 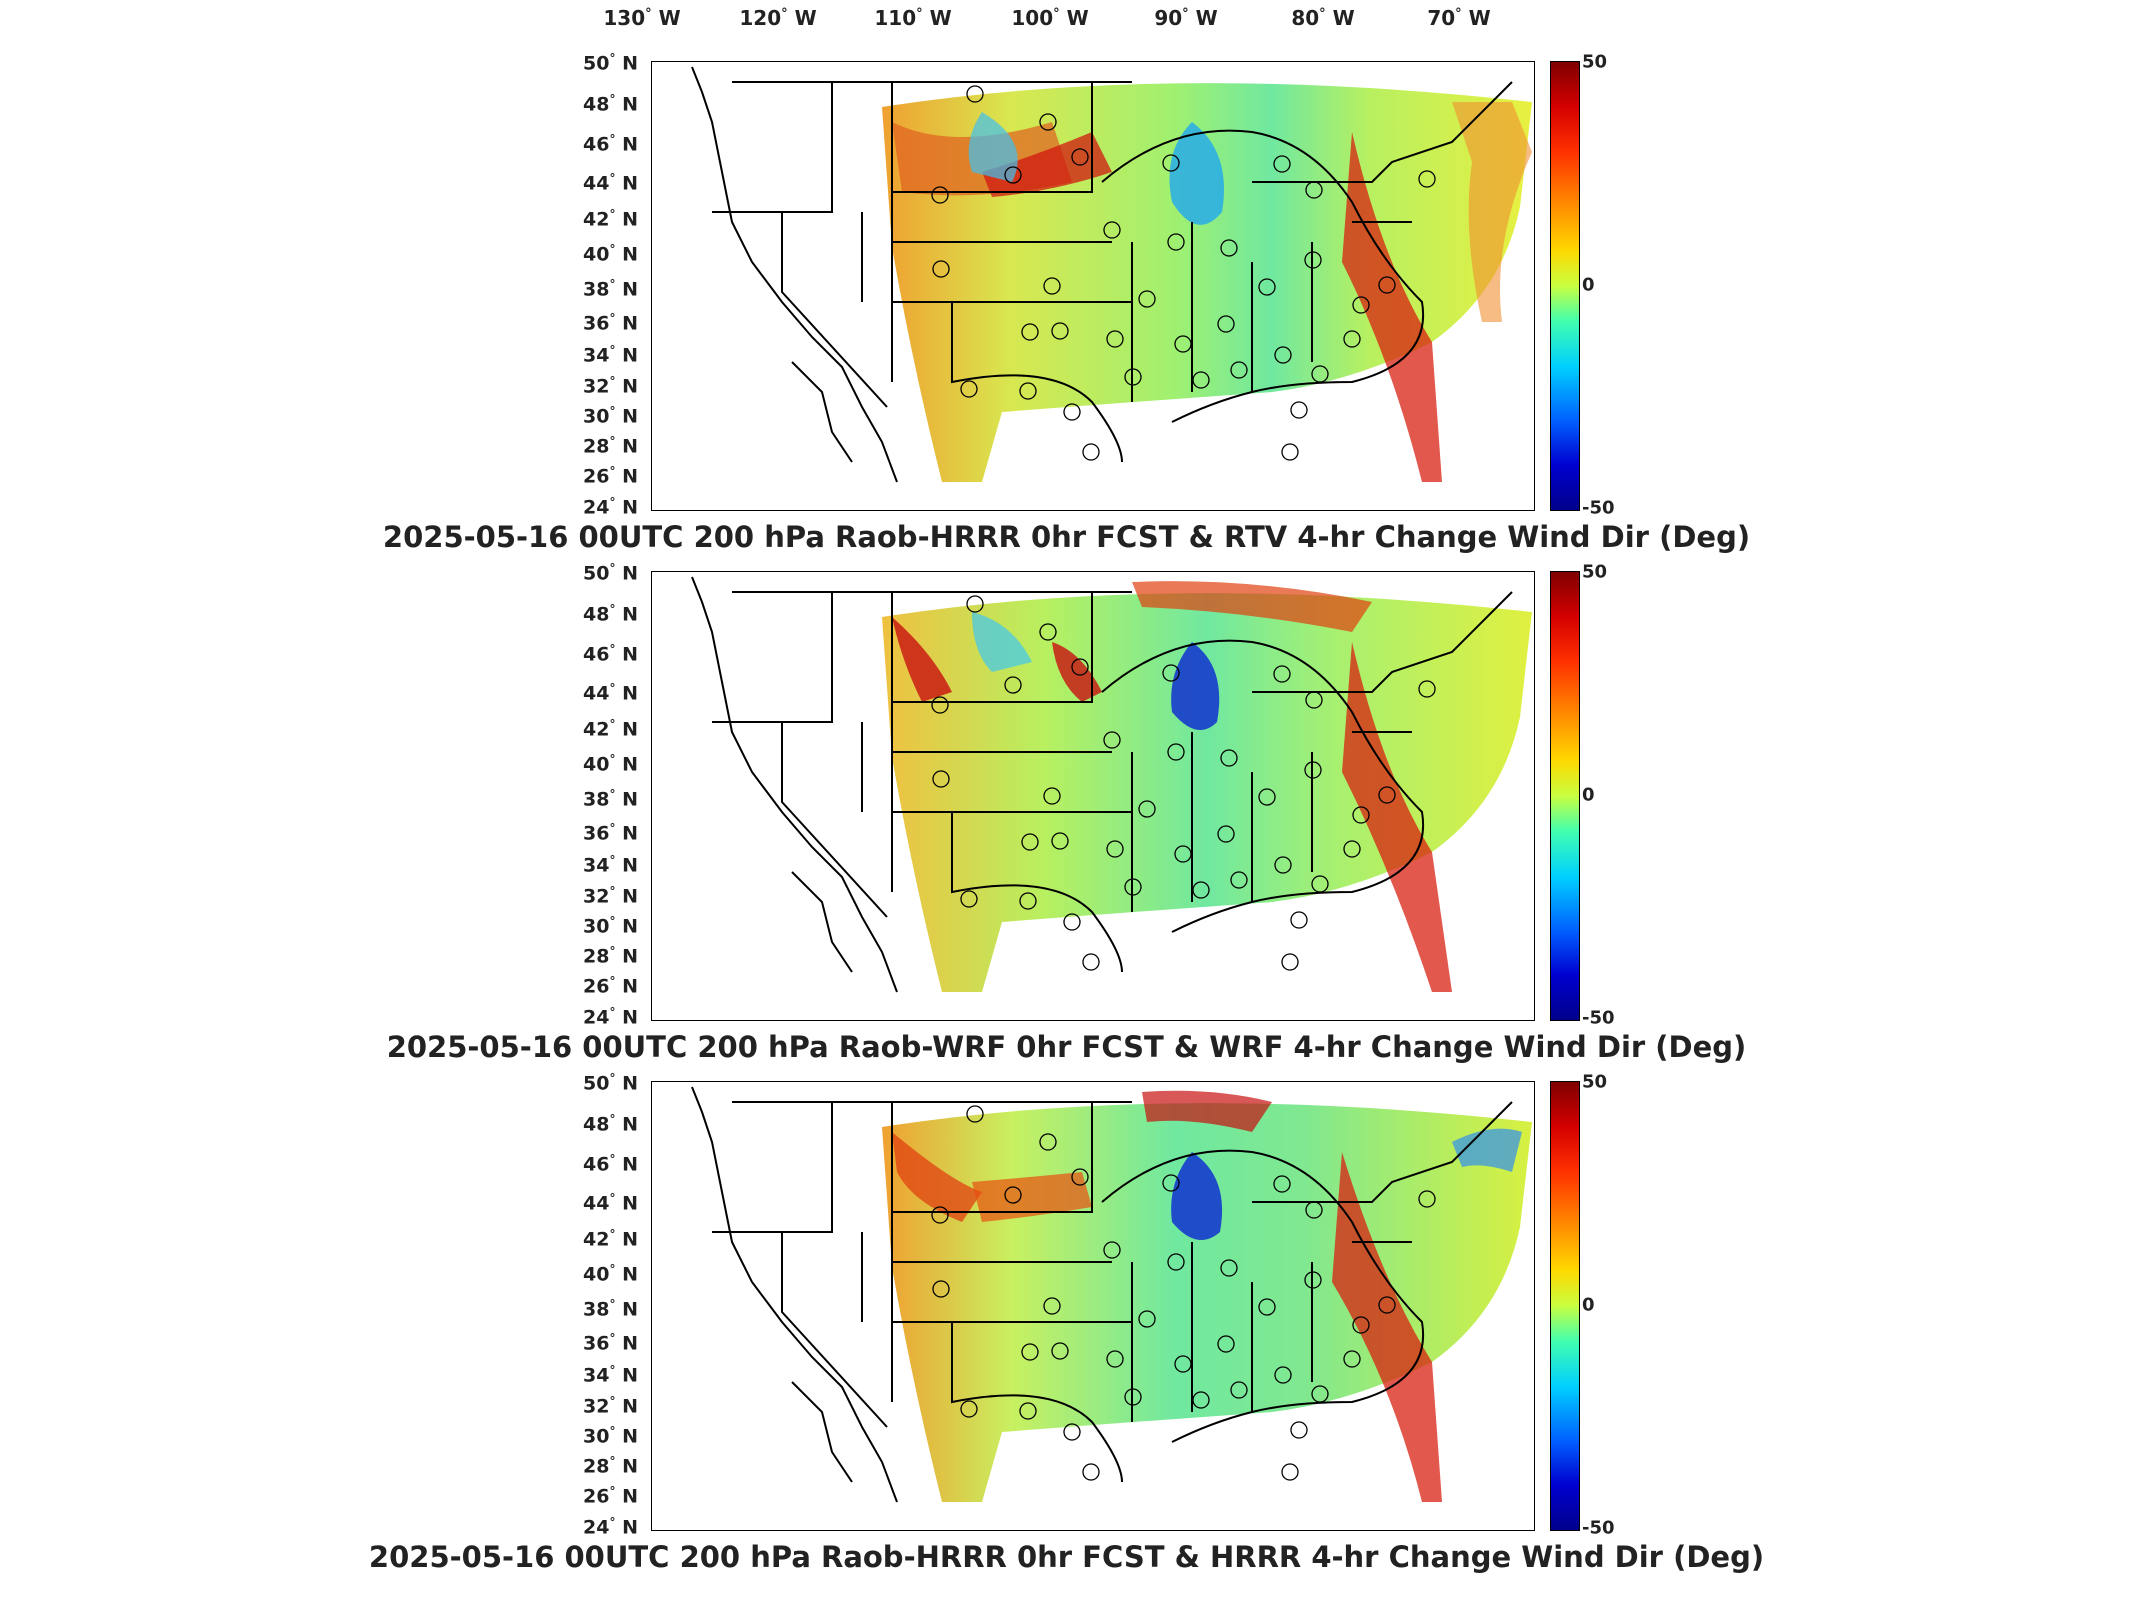 I want to click on longitude-label: 110° W, so click(x=913, y=18).